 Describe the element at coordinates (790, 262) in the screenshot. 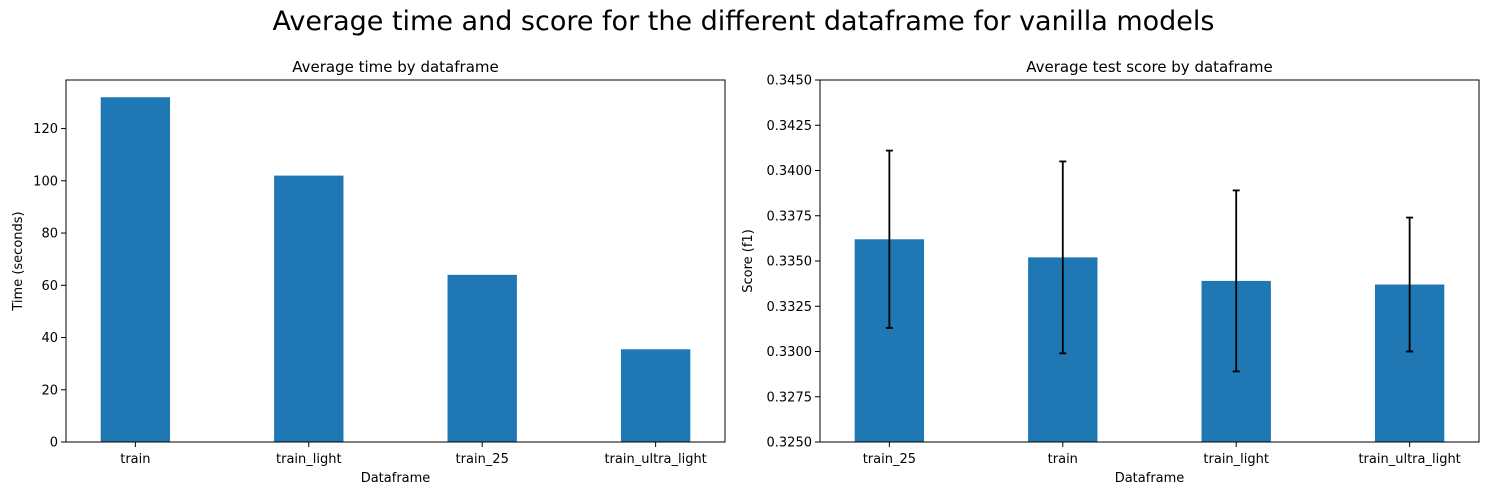

I see `y-tick-label: 0.3350` at that location.